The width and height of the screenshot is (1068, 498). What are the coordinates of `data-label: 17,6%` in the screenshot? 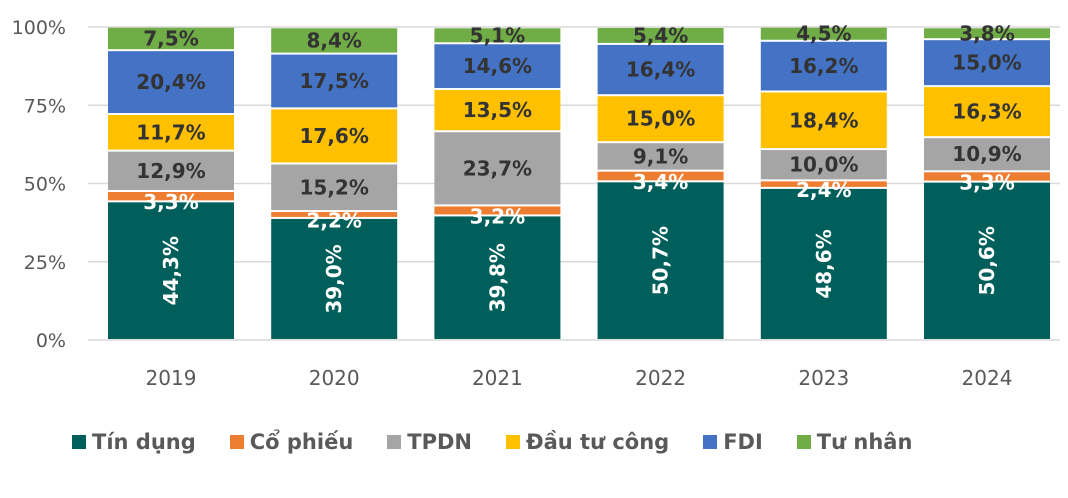 It's located at (334, 136).